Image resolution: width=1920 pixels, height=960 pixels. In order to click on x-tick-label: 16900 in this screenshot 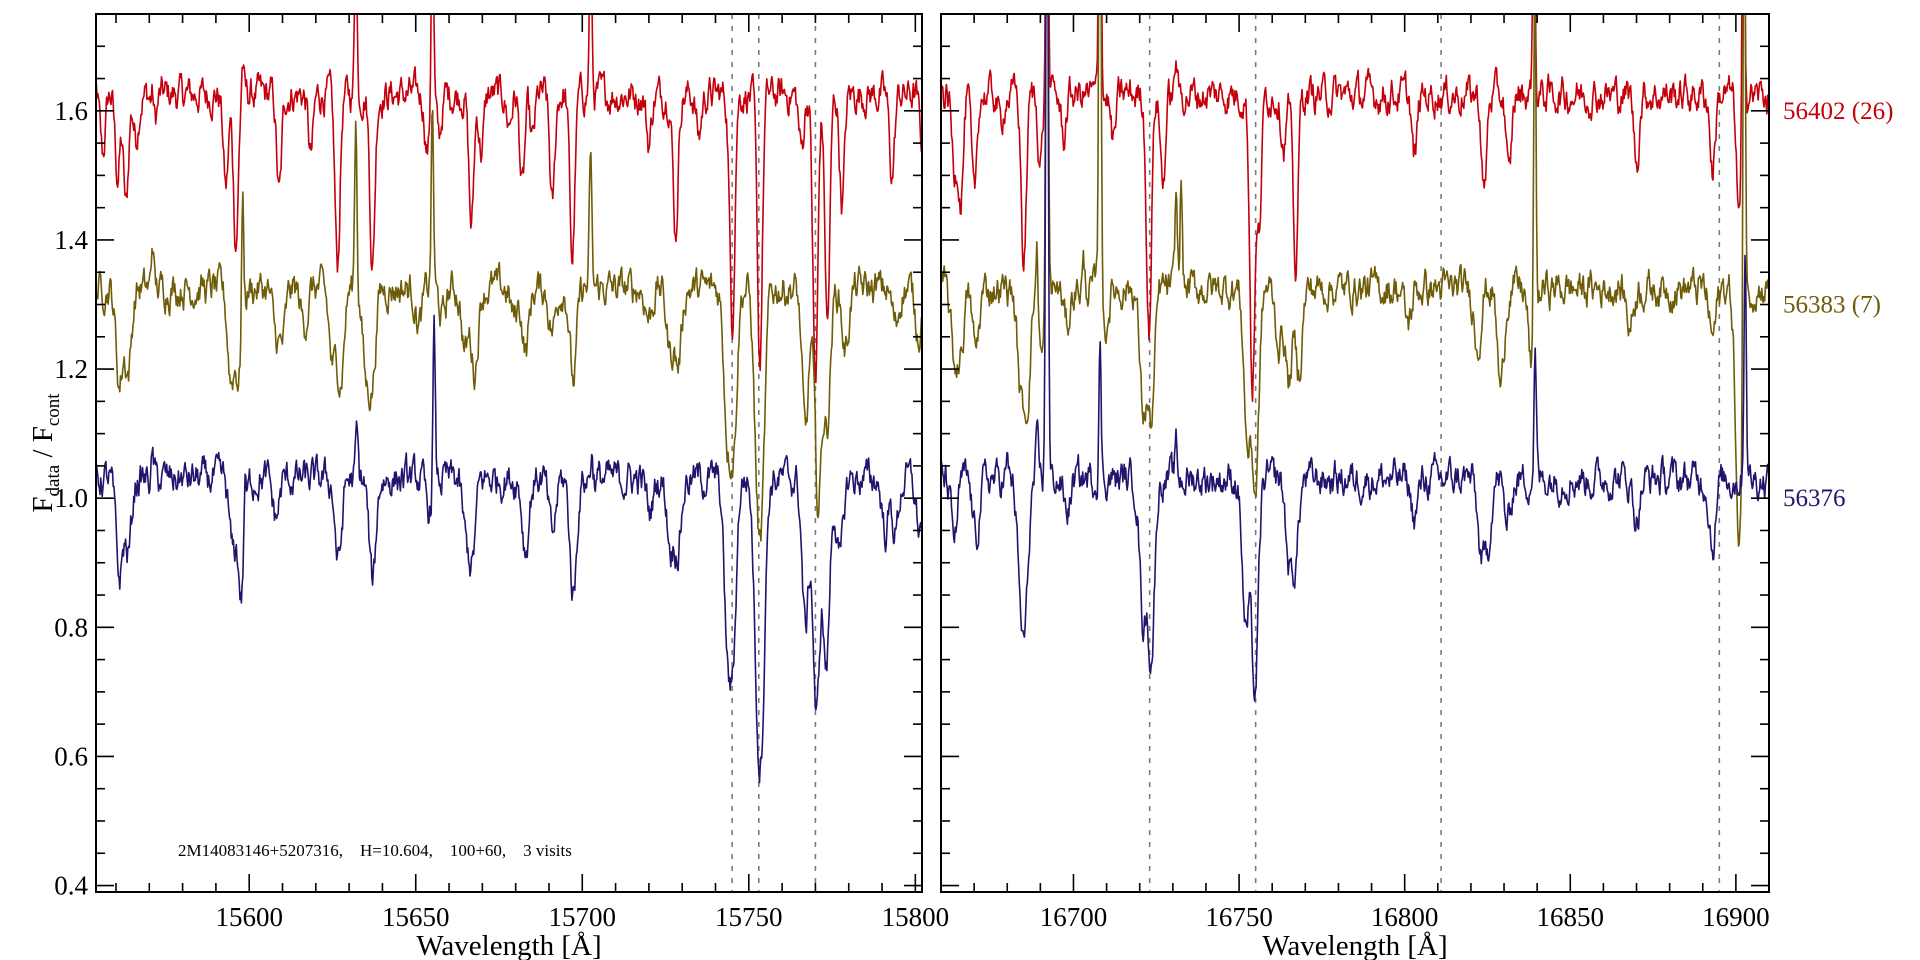, I will do `click(1736, 917)`.